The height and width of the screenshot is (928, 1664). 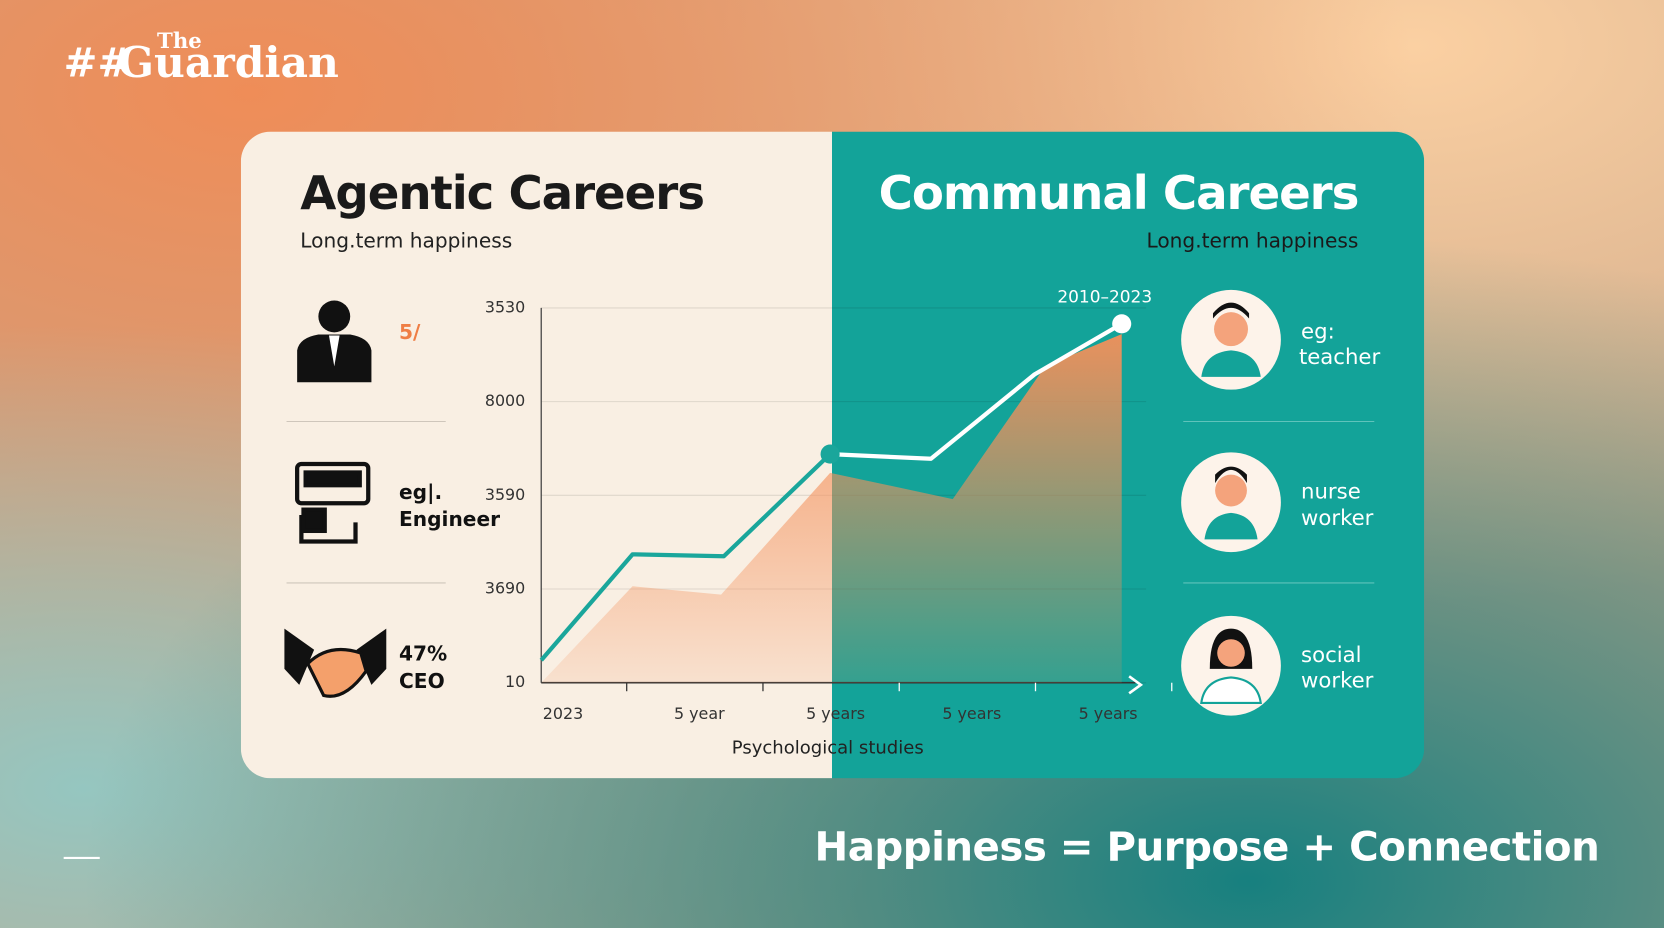 What do you see at coordinates (335, 663) in the screenshot?
I see `handshake-icon` at bounding box center [335, 663].